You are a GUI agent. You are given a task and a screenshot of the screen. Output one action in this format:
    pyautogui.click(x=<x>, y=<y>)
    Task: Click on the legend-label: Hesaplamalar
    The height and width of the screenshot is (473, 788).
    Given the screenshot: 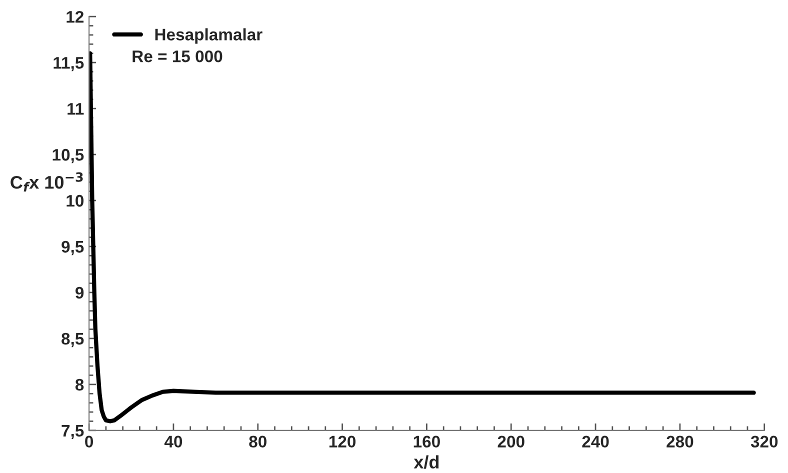 What is the action you would take?
    pyautogui.click(x=208, y=36)
    